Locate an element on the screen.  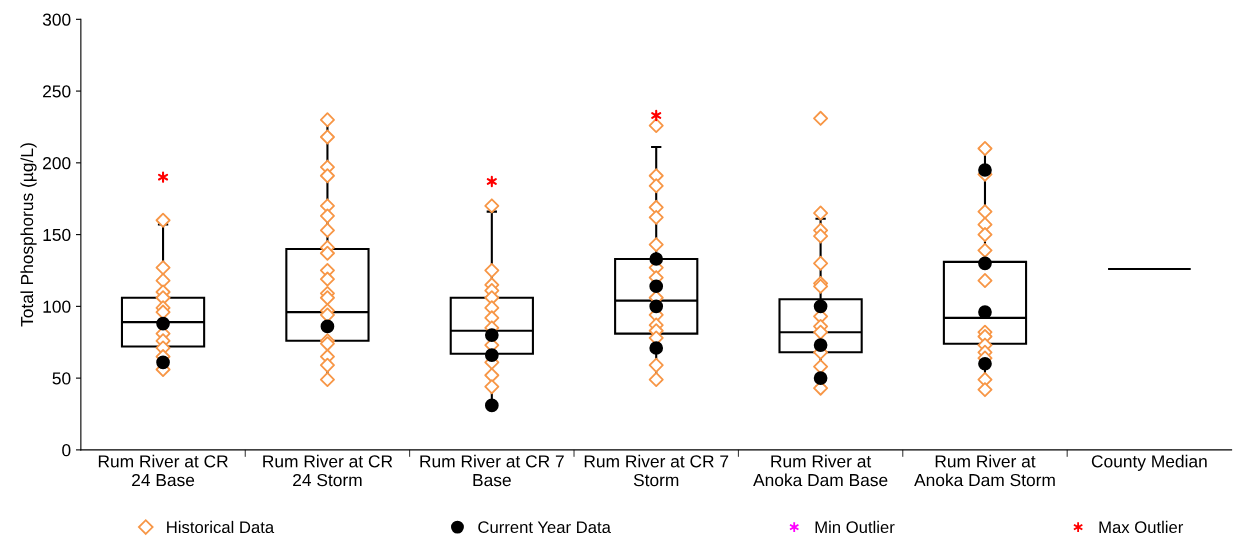
x-tick-label: County Median is located at coordinates (1149, 462).